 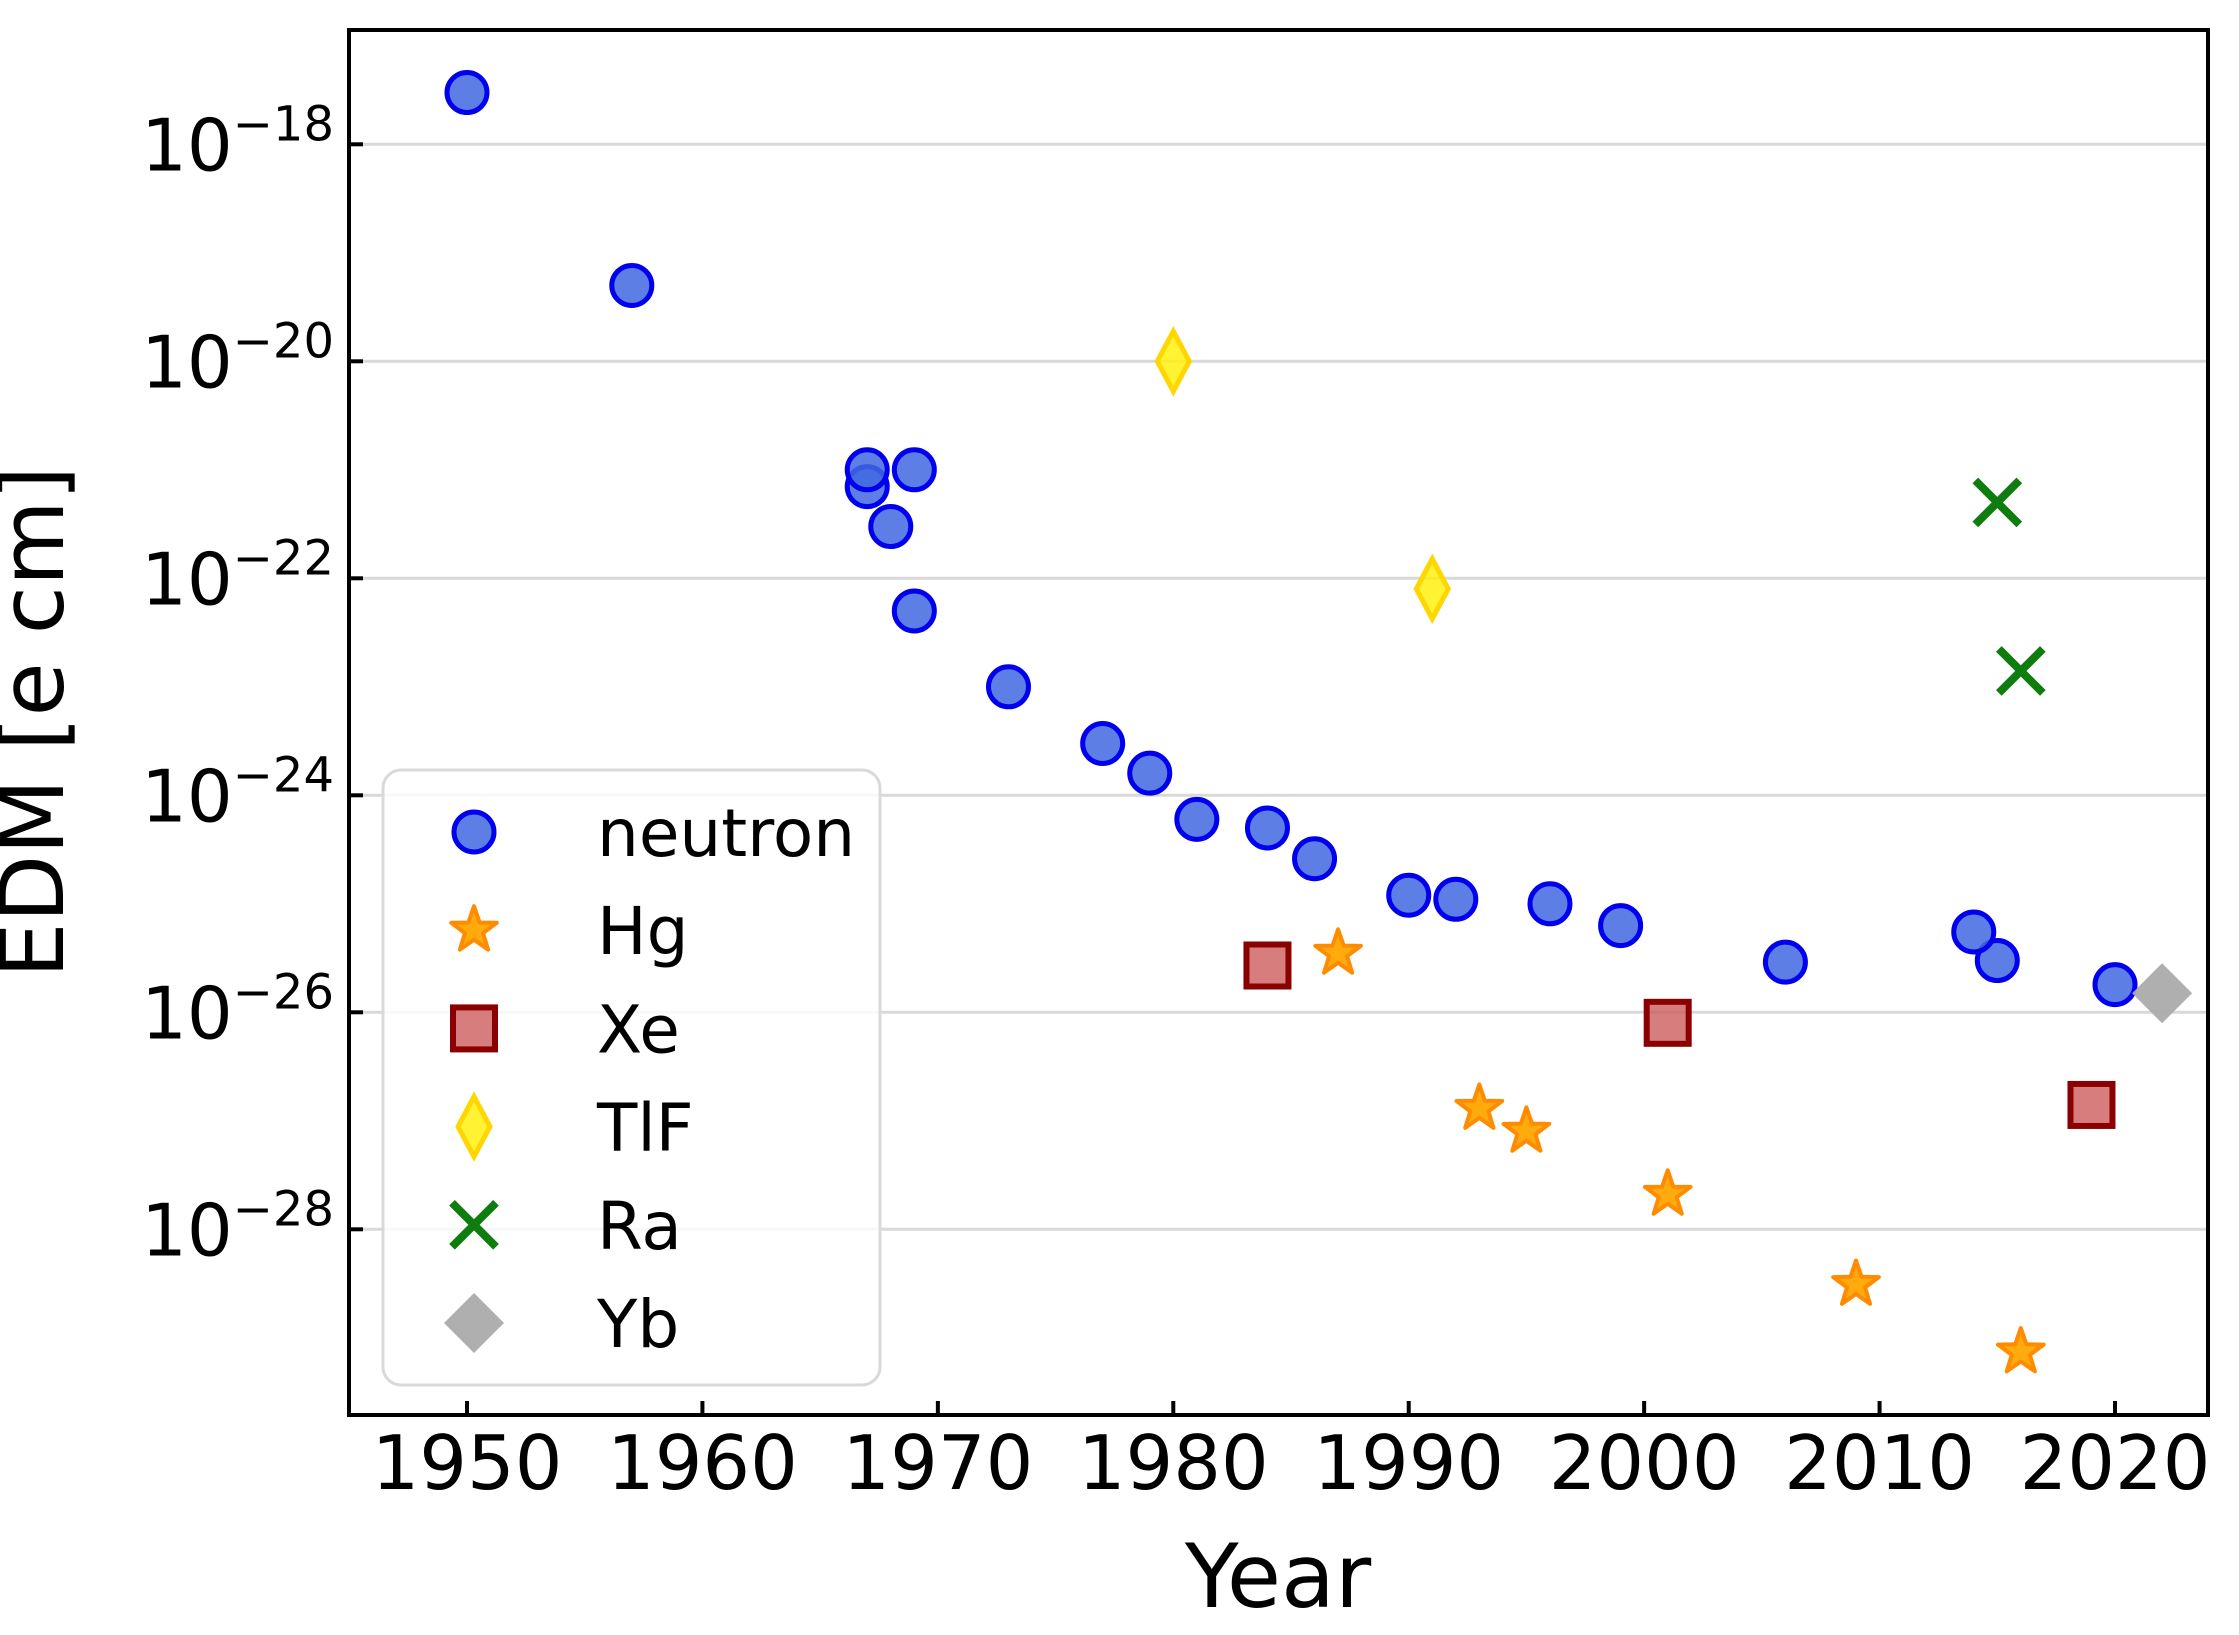 What do you see at coordinates (467, 1463) in the screenshot?
I see `x-tick-label-1950: 1950` at bounding box center [467, 1463].